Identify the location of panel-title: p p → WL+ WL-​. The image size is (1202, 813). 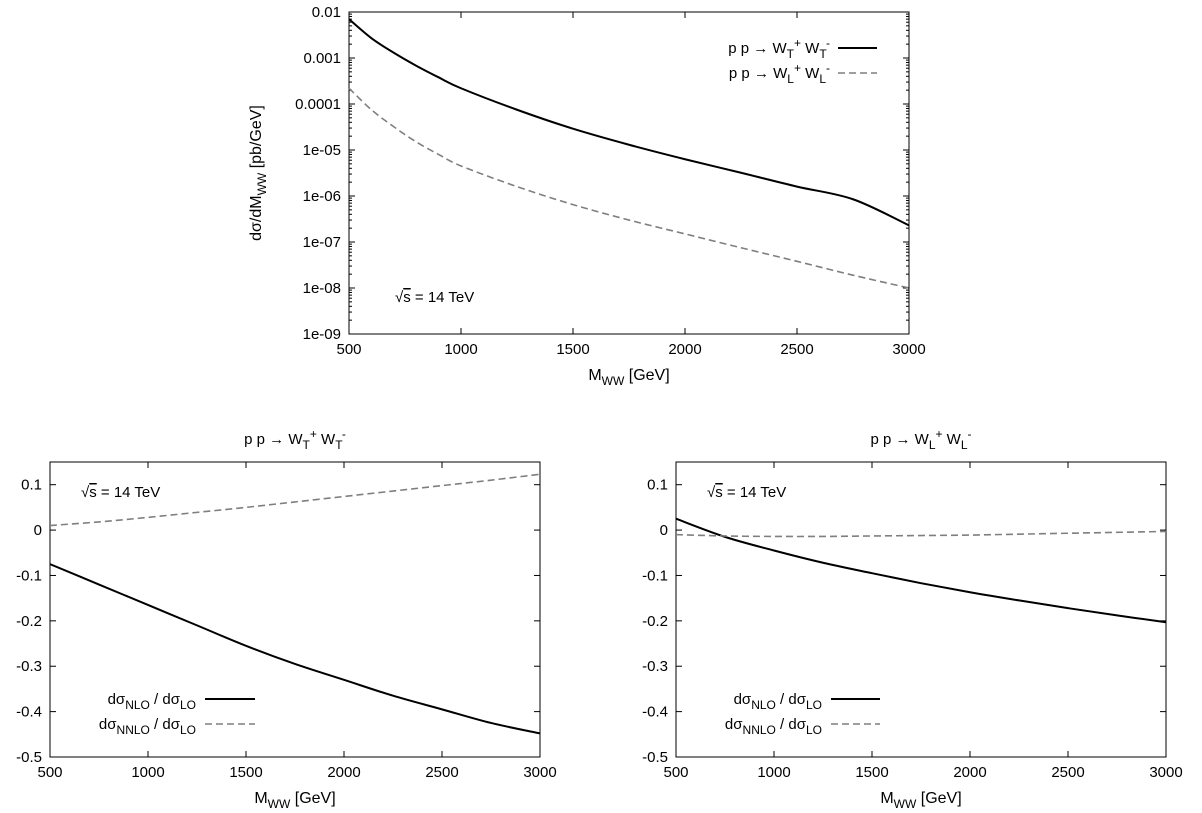
(920, 439).